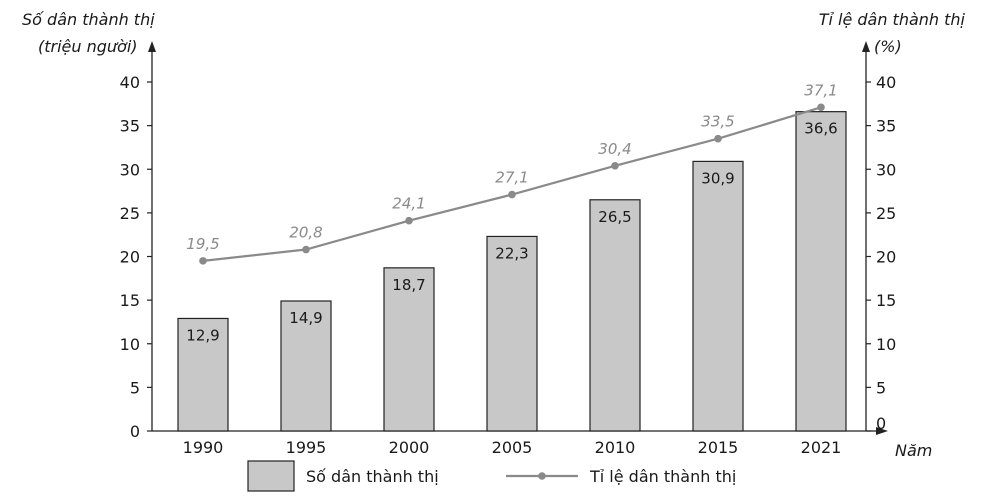  Describe the element at coordinates (542, 476) in the screenshot. I see `legend-line-marker` at that location.